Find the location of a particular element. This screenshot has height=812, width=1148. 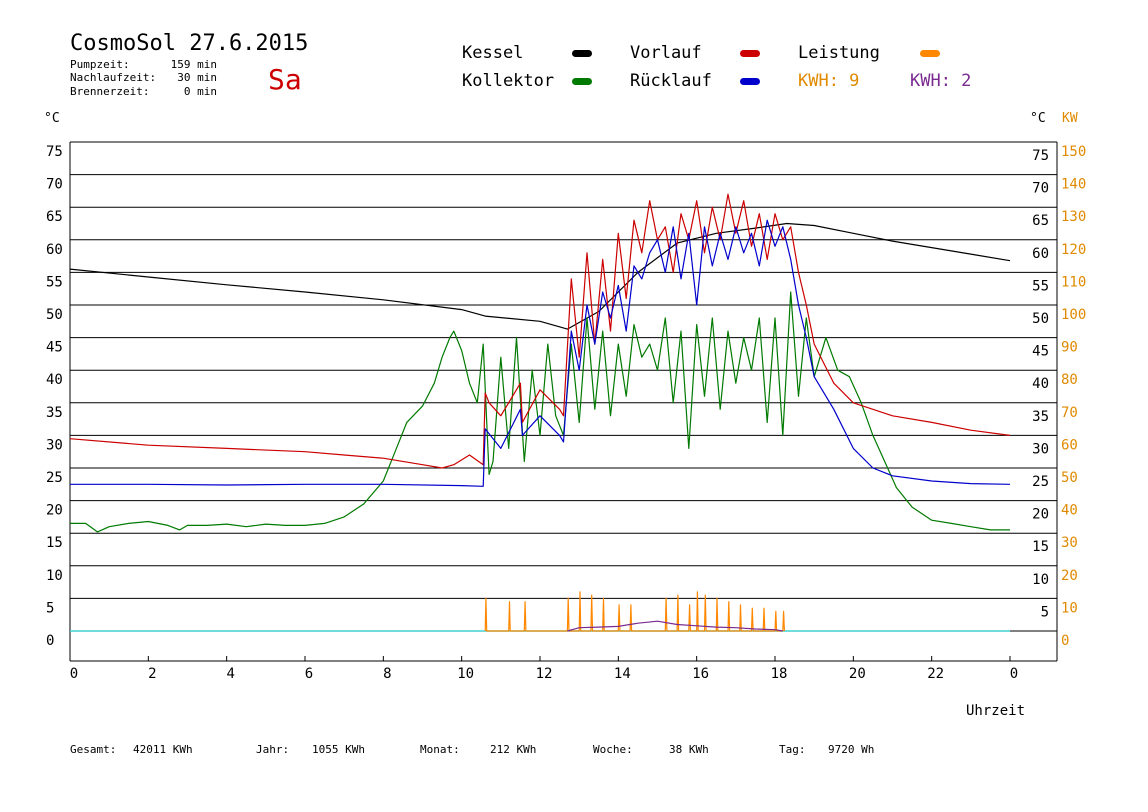

brennerzeit-label: Brennerzeit: is located at coordinates (109, 91).